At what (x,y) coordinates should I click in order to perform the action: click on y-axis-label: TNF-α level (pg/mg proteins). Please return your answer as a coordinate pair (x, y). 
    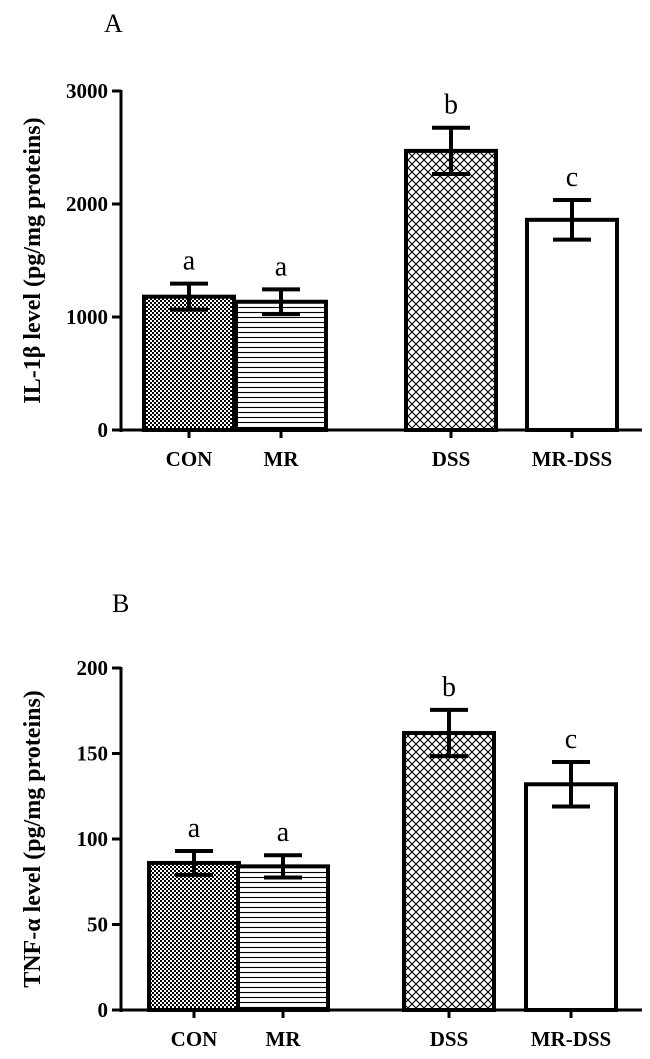
    Looking at the image, I should click on (33, 839).